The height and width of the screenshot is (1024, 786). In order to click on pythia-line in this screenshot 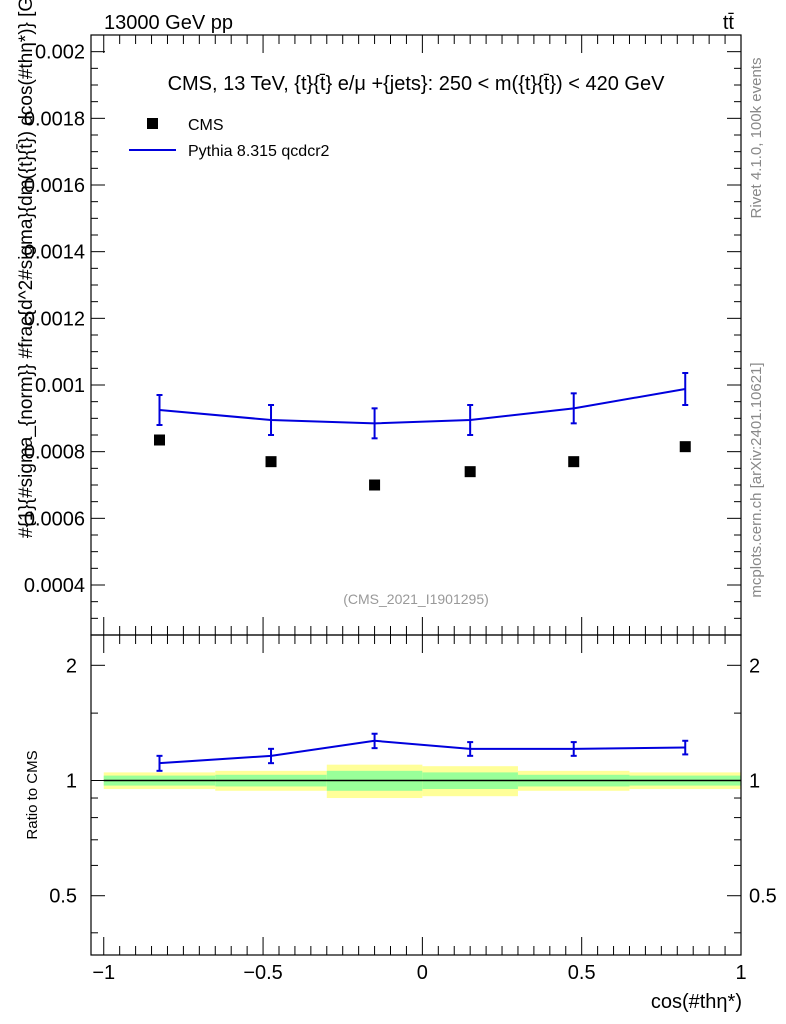, I will do `click(422, 406)`.